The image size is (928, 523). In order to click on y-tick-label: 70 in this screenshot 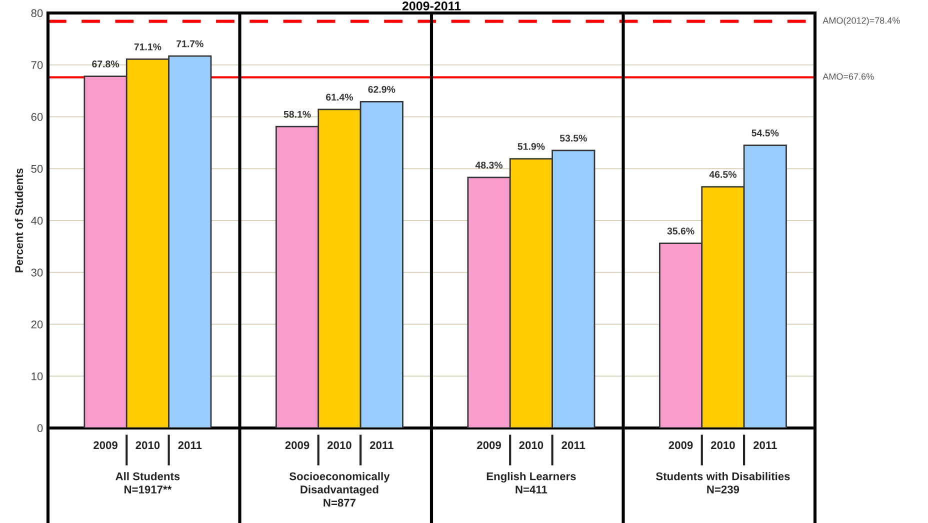, I will do `click(37, 65)`.